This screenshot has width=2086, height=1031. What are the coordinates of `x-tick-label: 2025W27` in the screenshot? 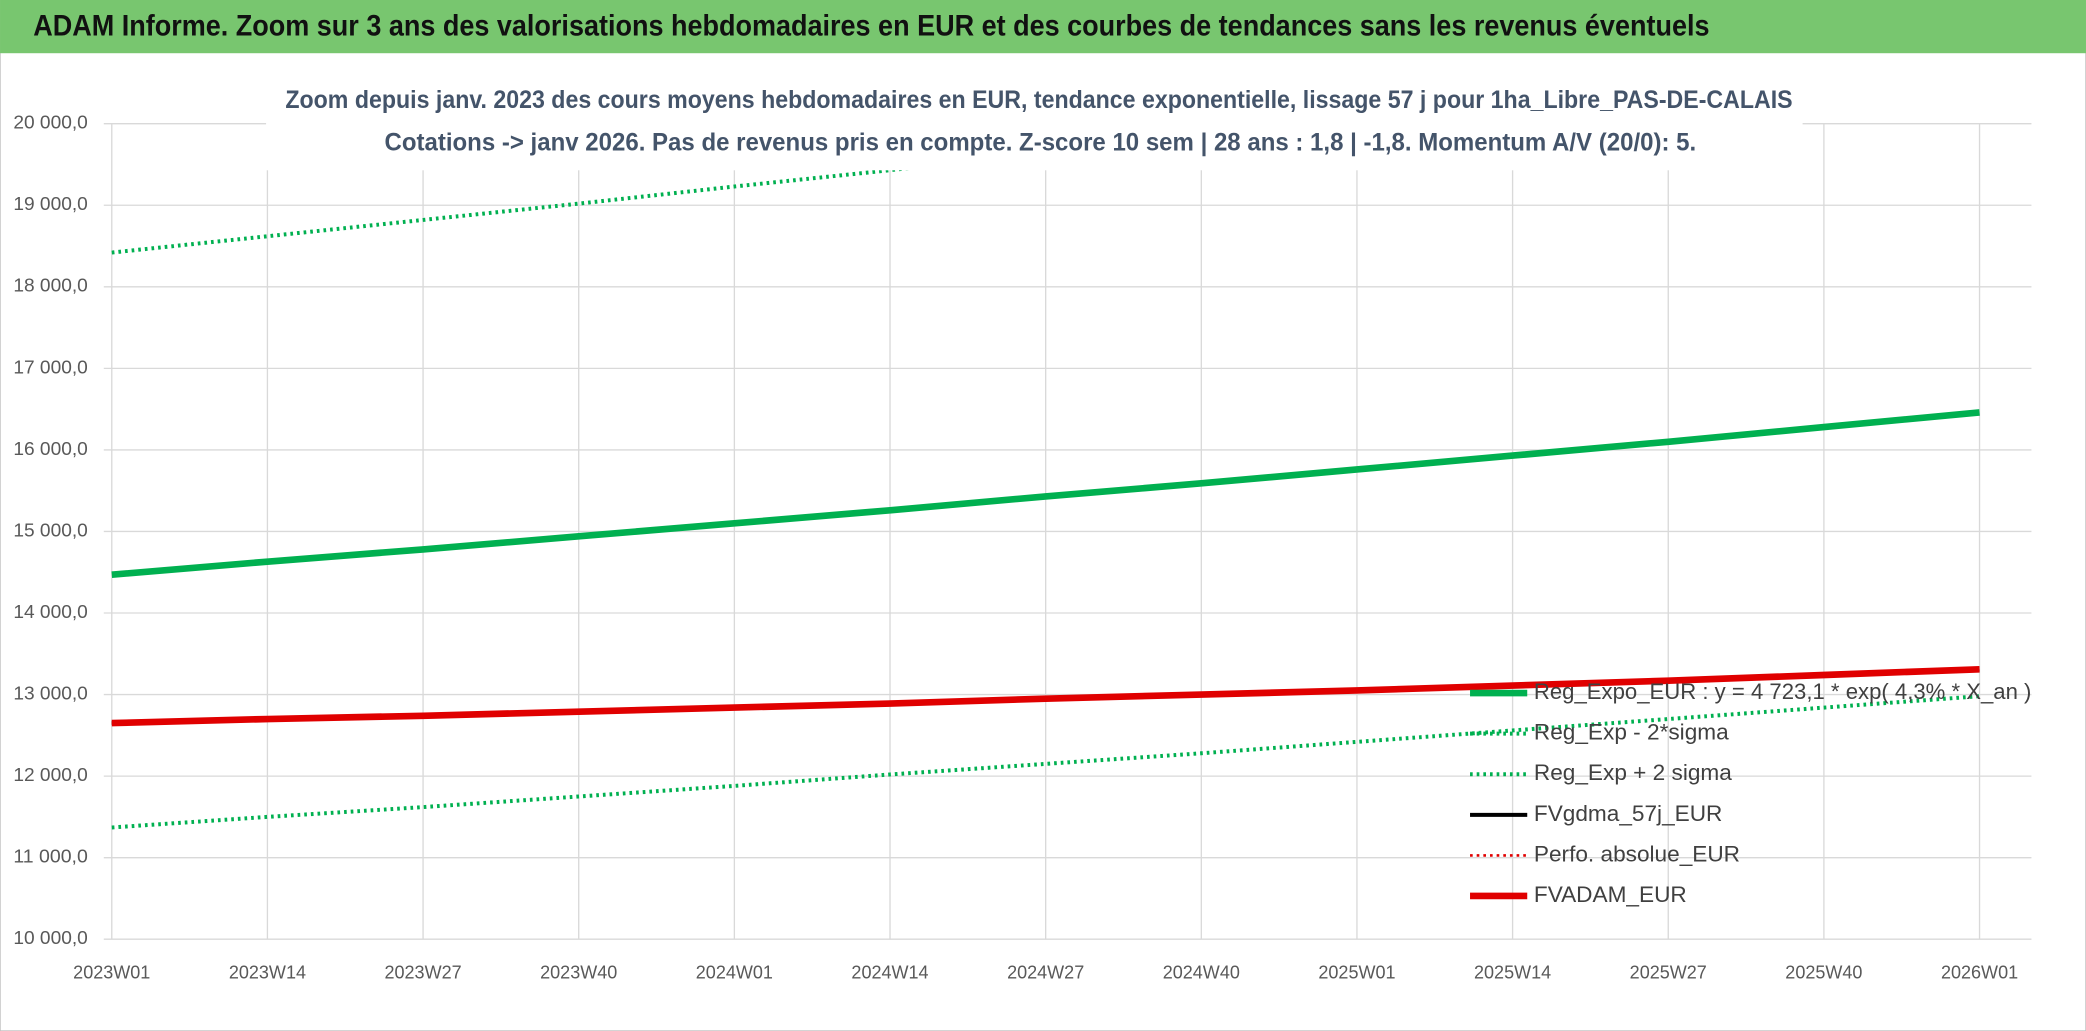 It's located at (1668, 972).